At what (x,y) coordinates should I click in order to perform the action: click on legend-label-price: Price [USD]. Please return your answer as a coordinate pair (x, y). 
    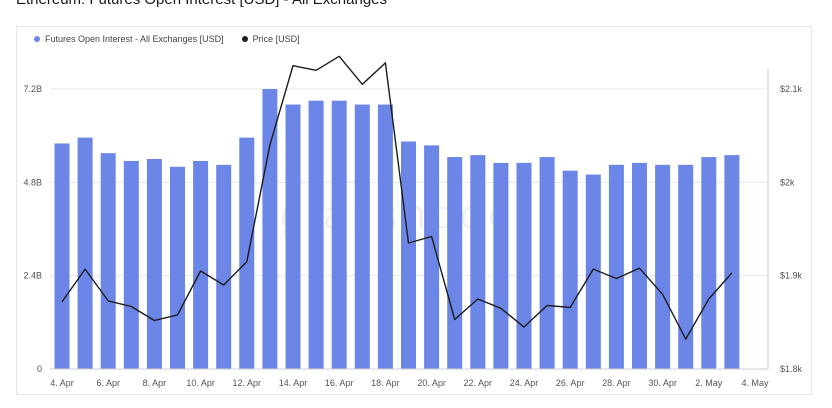
    Looking at the image, I should click on (276, 39).